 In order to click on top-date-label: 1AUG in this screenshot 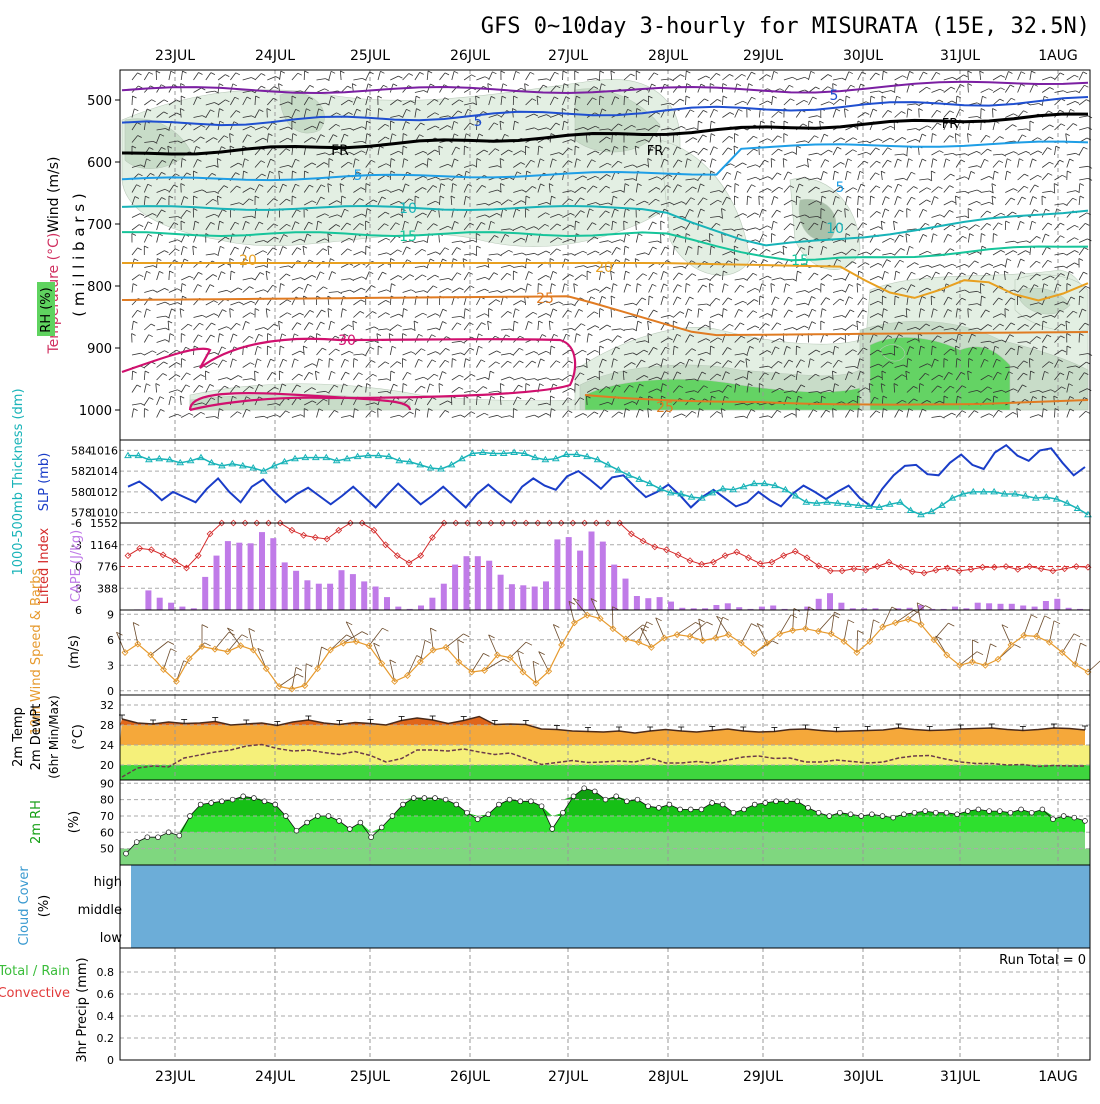, I will do `click(1058, 56)`.